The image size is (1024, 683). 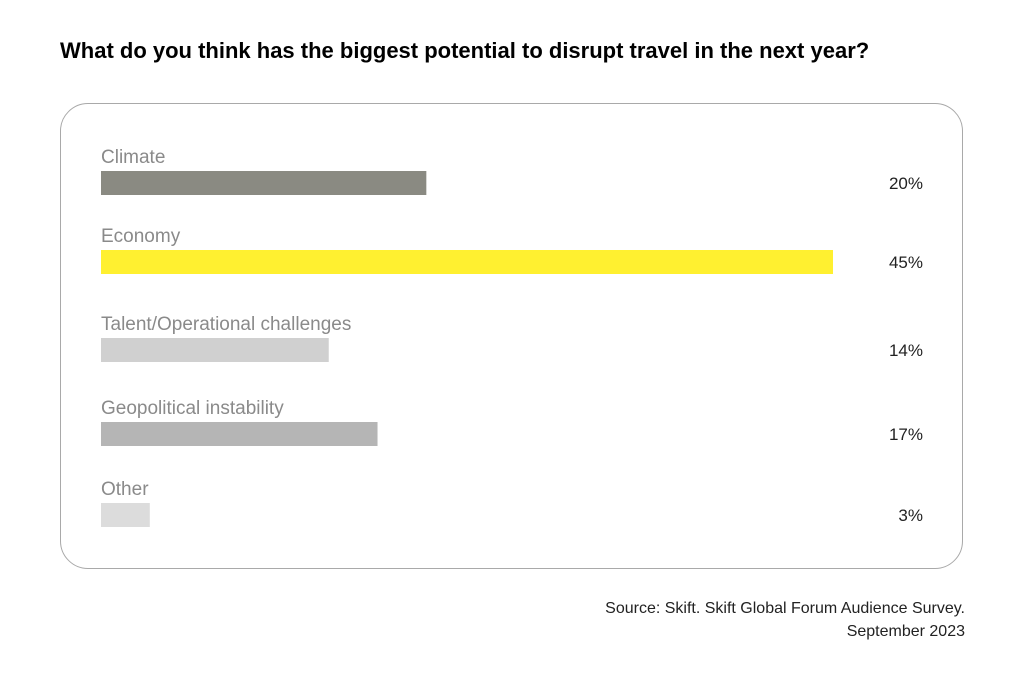 What do you see at coordinates (133, 157) in the screenshot?
I see `category-label-climate: Climate` at bounding box center [133, 157].